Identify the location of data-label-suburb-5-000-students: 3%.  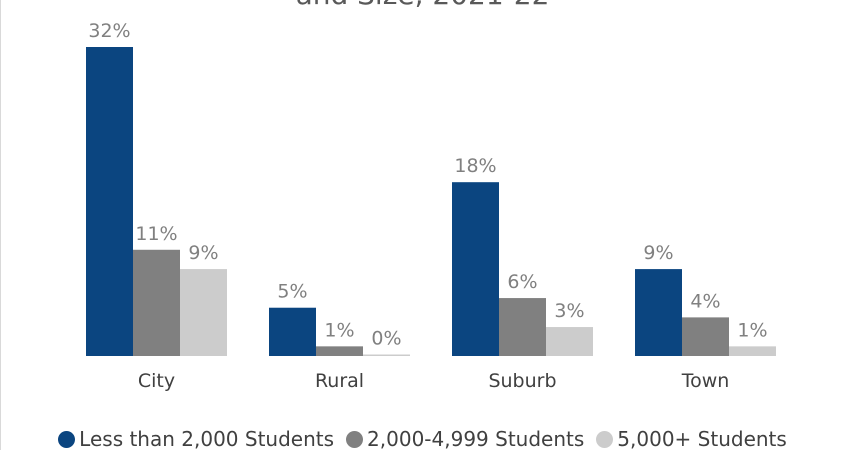
(569, 311).